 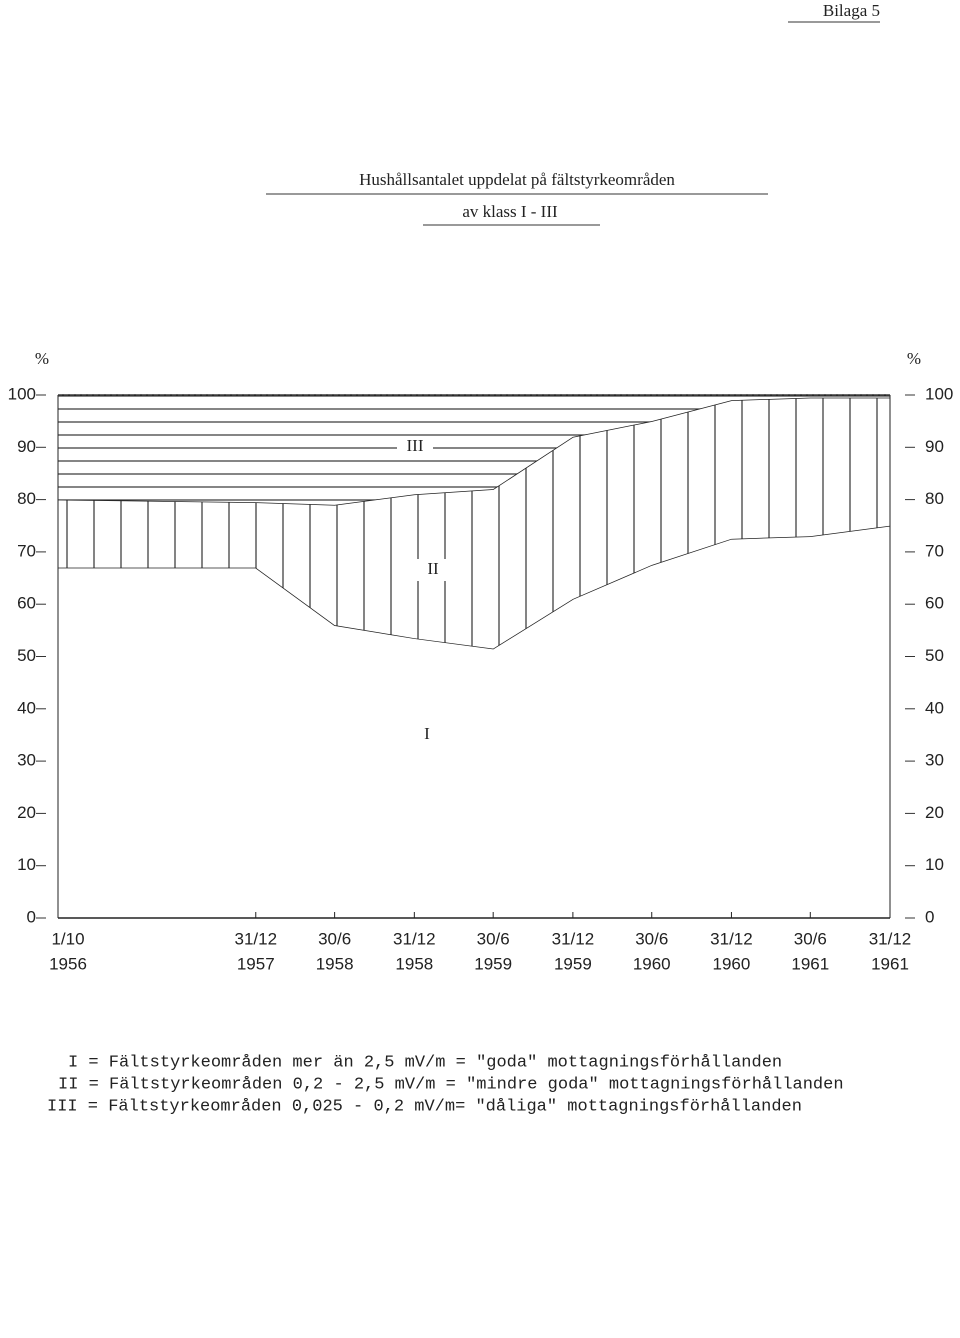 What do you see at coordinates (934, 446) in the screenshot?
I see `y2-tick-label: 90` at bounding box center [934, 446].